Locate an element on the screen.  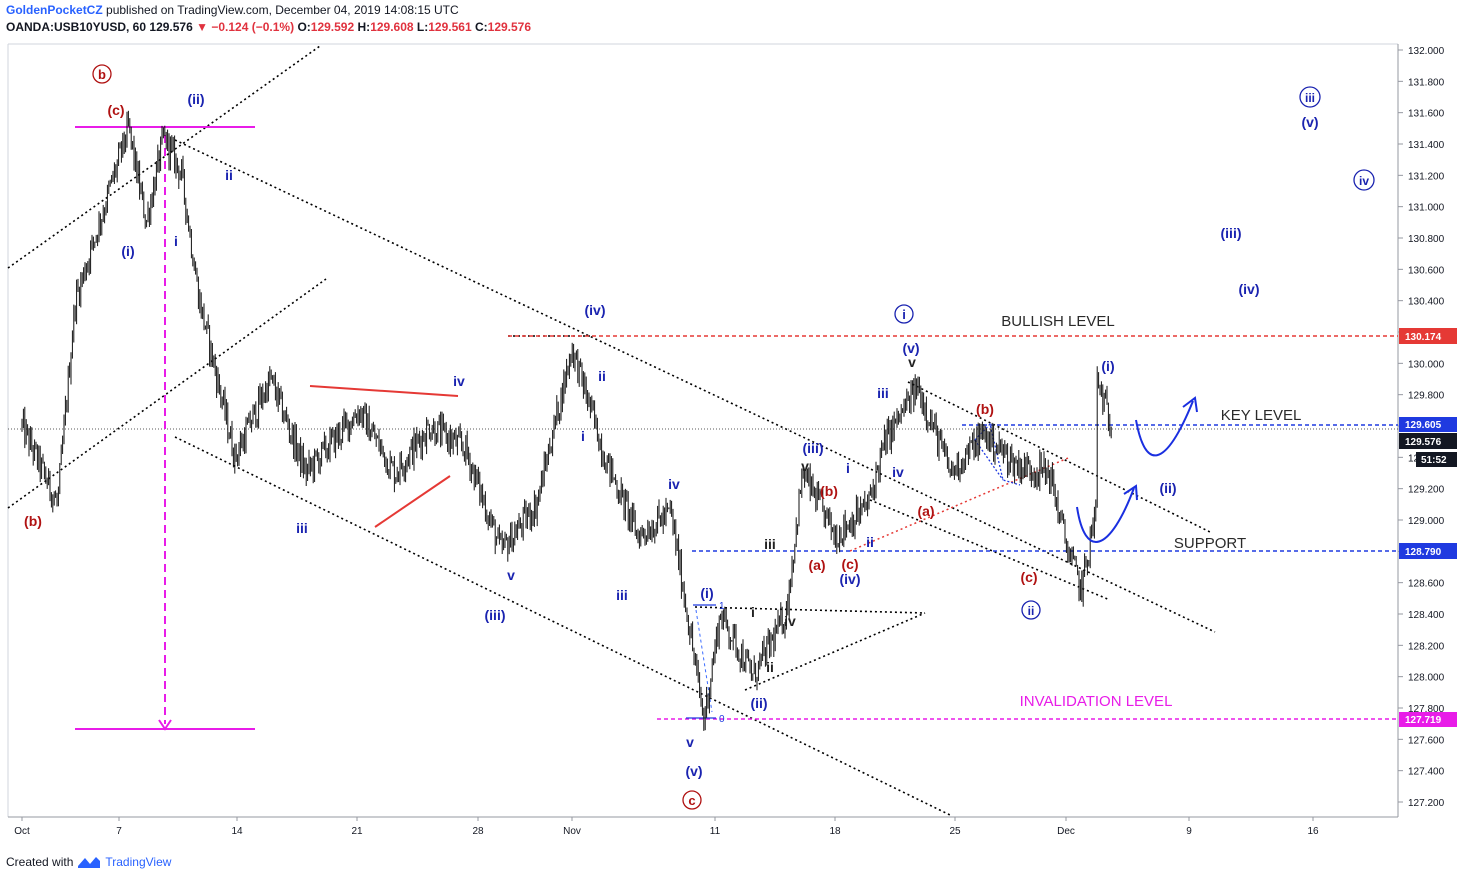
countdown-tag is located at coordinates (1436, 459).